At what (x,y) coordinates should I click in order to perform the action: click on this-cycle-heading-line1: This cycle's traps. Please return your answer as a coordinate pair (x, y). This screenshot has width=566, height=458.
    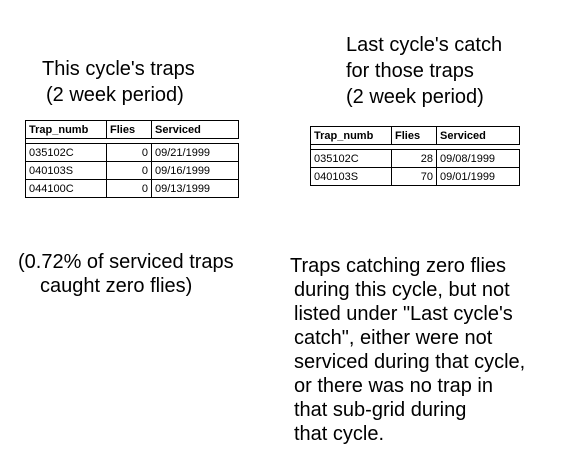
    Looking at the image, I should click on (118, 69).